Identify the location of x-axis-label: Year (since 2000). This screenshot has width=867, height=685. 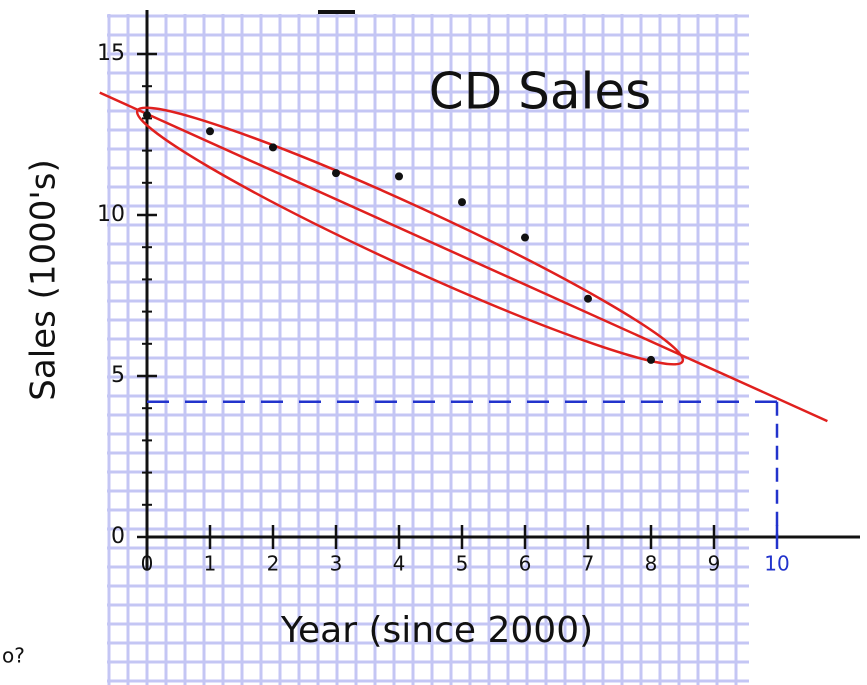
(436, 630).